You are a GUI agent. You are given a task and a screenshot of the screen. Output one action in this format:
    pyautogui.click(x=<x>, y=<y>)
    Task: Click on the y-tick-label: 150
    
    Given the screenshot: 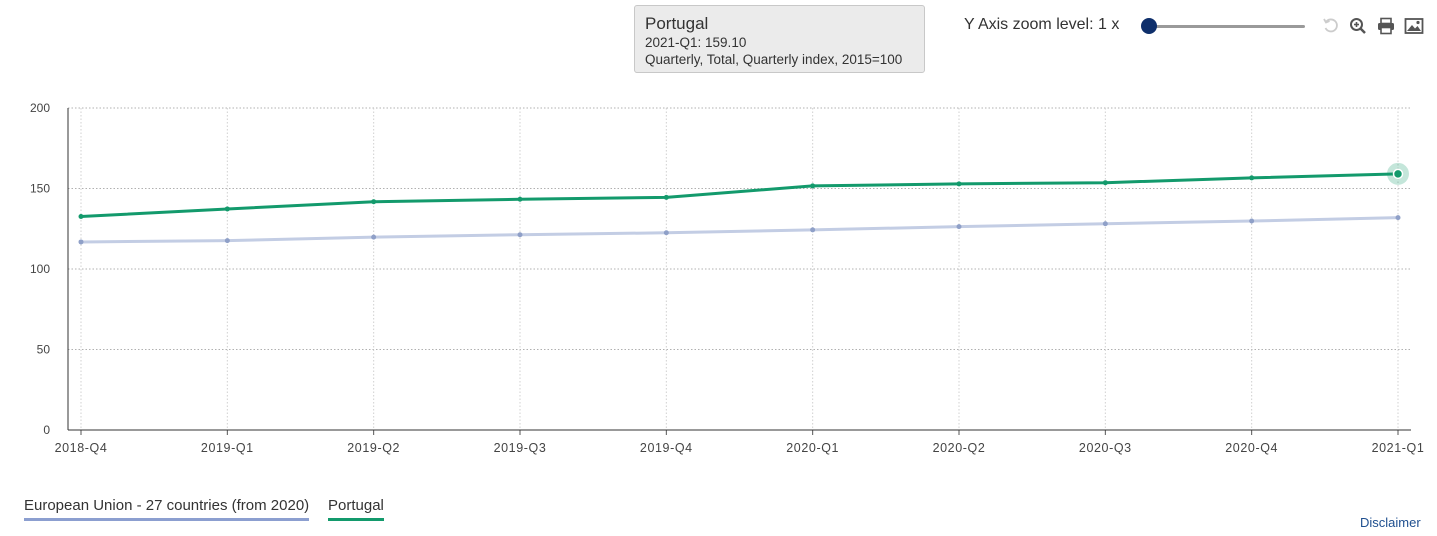 What is the action you would take?
    pyautogui.click(x=40, y=189)
    